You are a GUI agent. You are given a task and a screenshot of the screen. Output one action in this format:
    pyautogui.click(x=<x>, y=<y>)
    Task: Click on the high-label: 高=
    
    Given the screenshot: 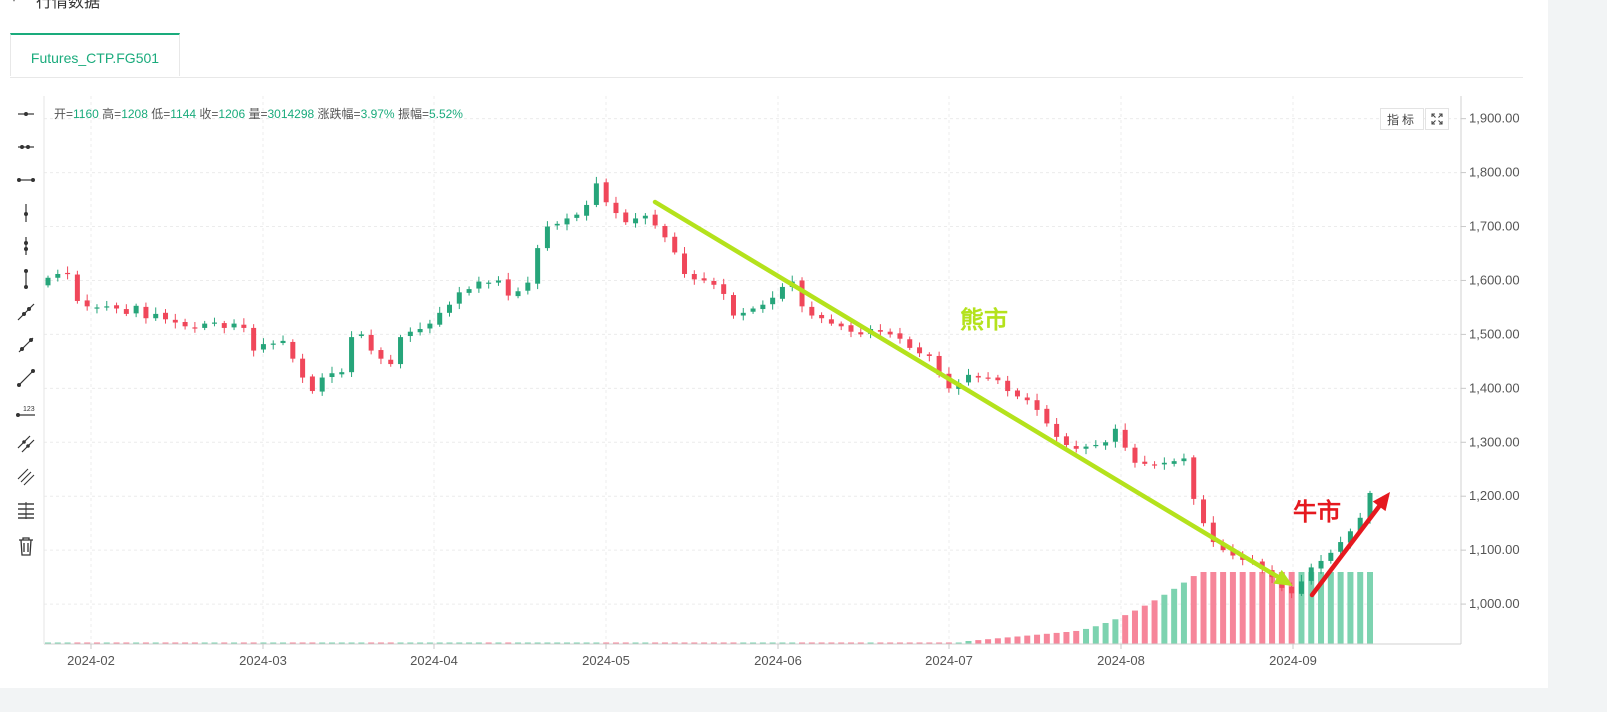 What is the action you would take?
    pyautogui.click(x=112, y=114)
    